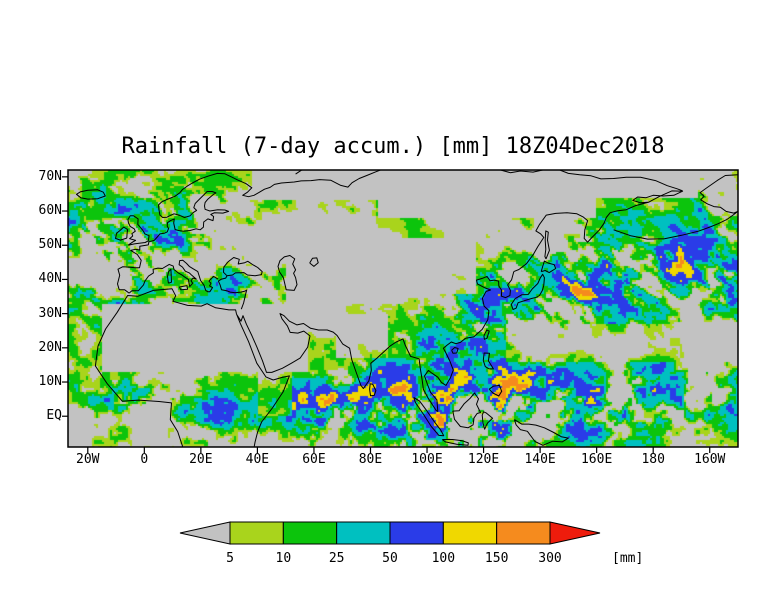 The image size is (784, 612). Describe the element at coordinates (50, 382) in the screenshot. I see `lat-tick-label: 10N` at that location.